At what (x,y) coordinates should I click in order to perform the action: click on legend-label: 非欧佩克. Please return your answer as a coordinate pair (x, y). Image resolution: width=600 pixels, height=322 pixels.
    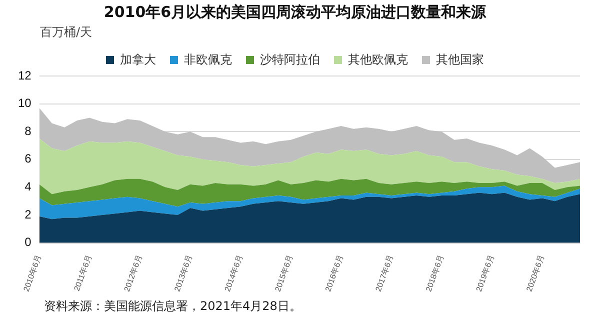
    Looking at the image, I should click on (208, 59).